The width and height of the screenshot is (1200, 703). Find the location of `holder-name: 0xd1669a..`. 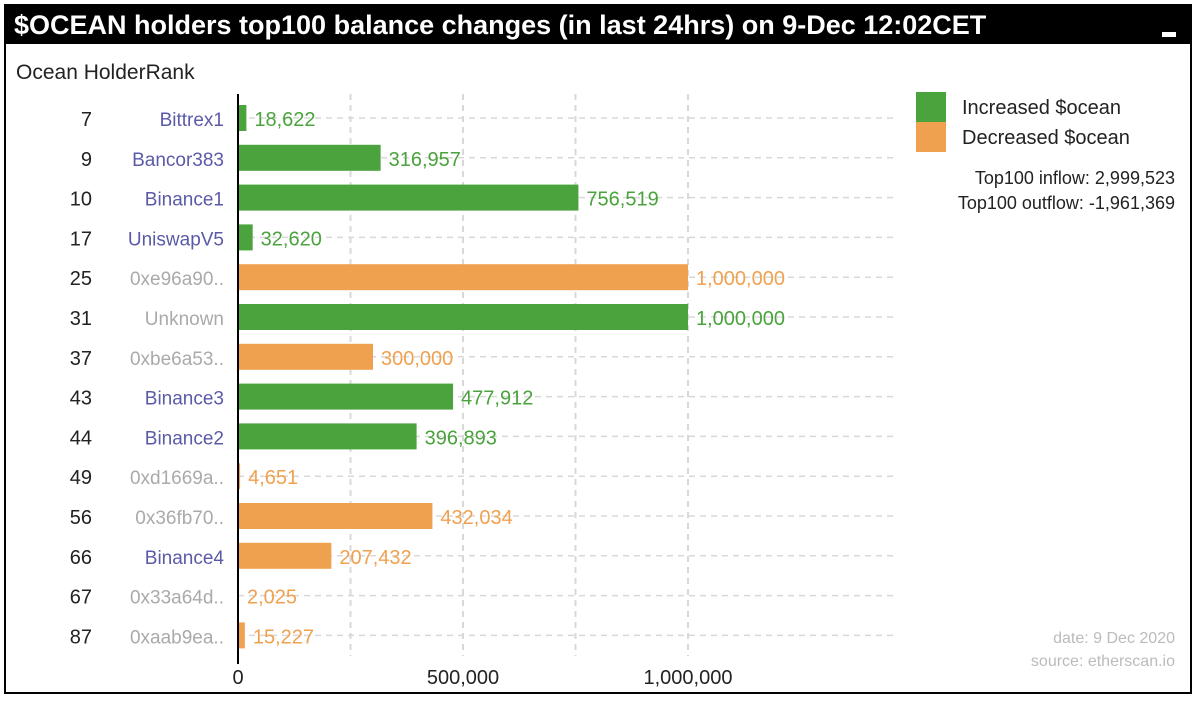

holder-name: 0xd1669a.. is located at coordinates (177, 478).